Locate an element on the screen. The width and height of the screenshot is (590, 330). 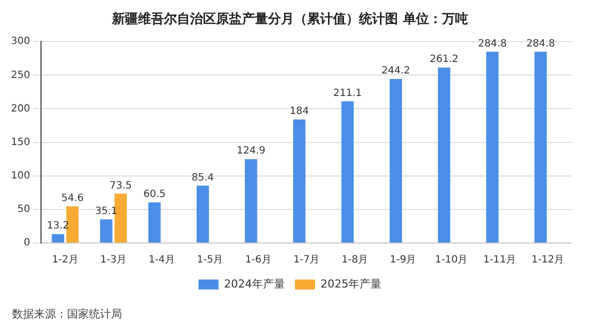
x-tick-label: 1-3月 is located at coordinates (113, 260).